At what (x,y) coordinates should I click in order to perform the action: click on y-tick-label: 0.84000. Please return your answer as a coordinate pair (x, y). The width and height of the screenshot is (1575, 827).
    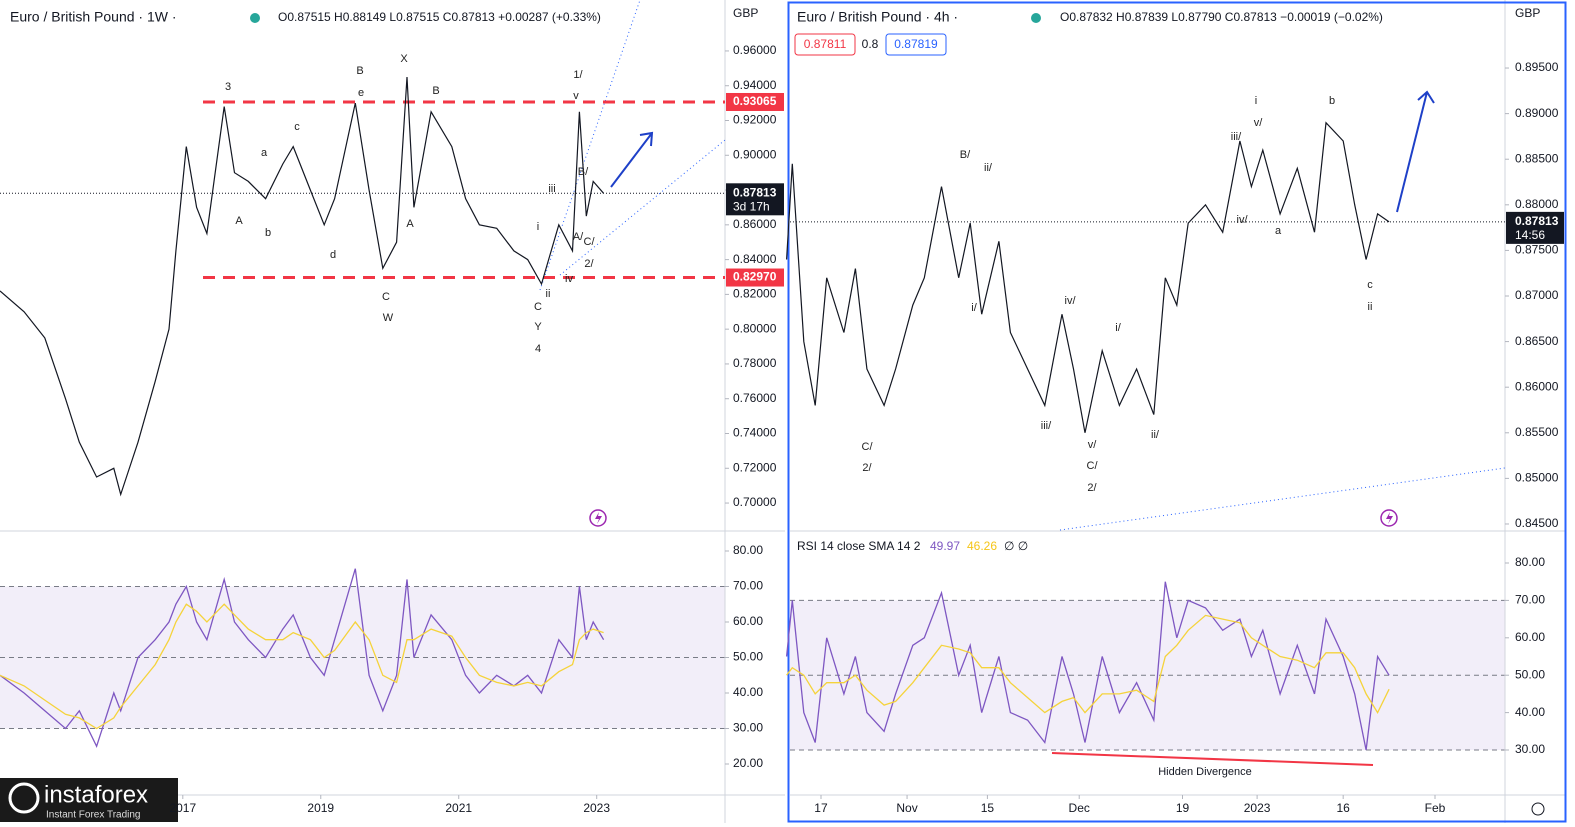
    Looking at the image, I should click on (755, 259).